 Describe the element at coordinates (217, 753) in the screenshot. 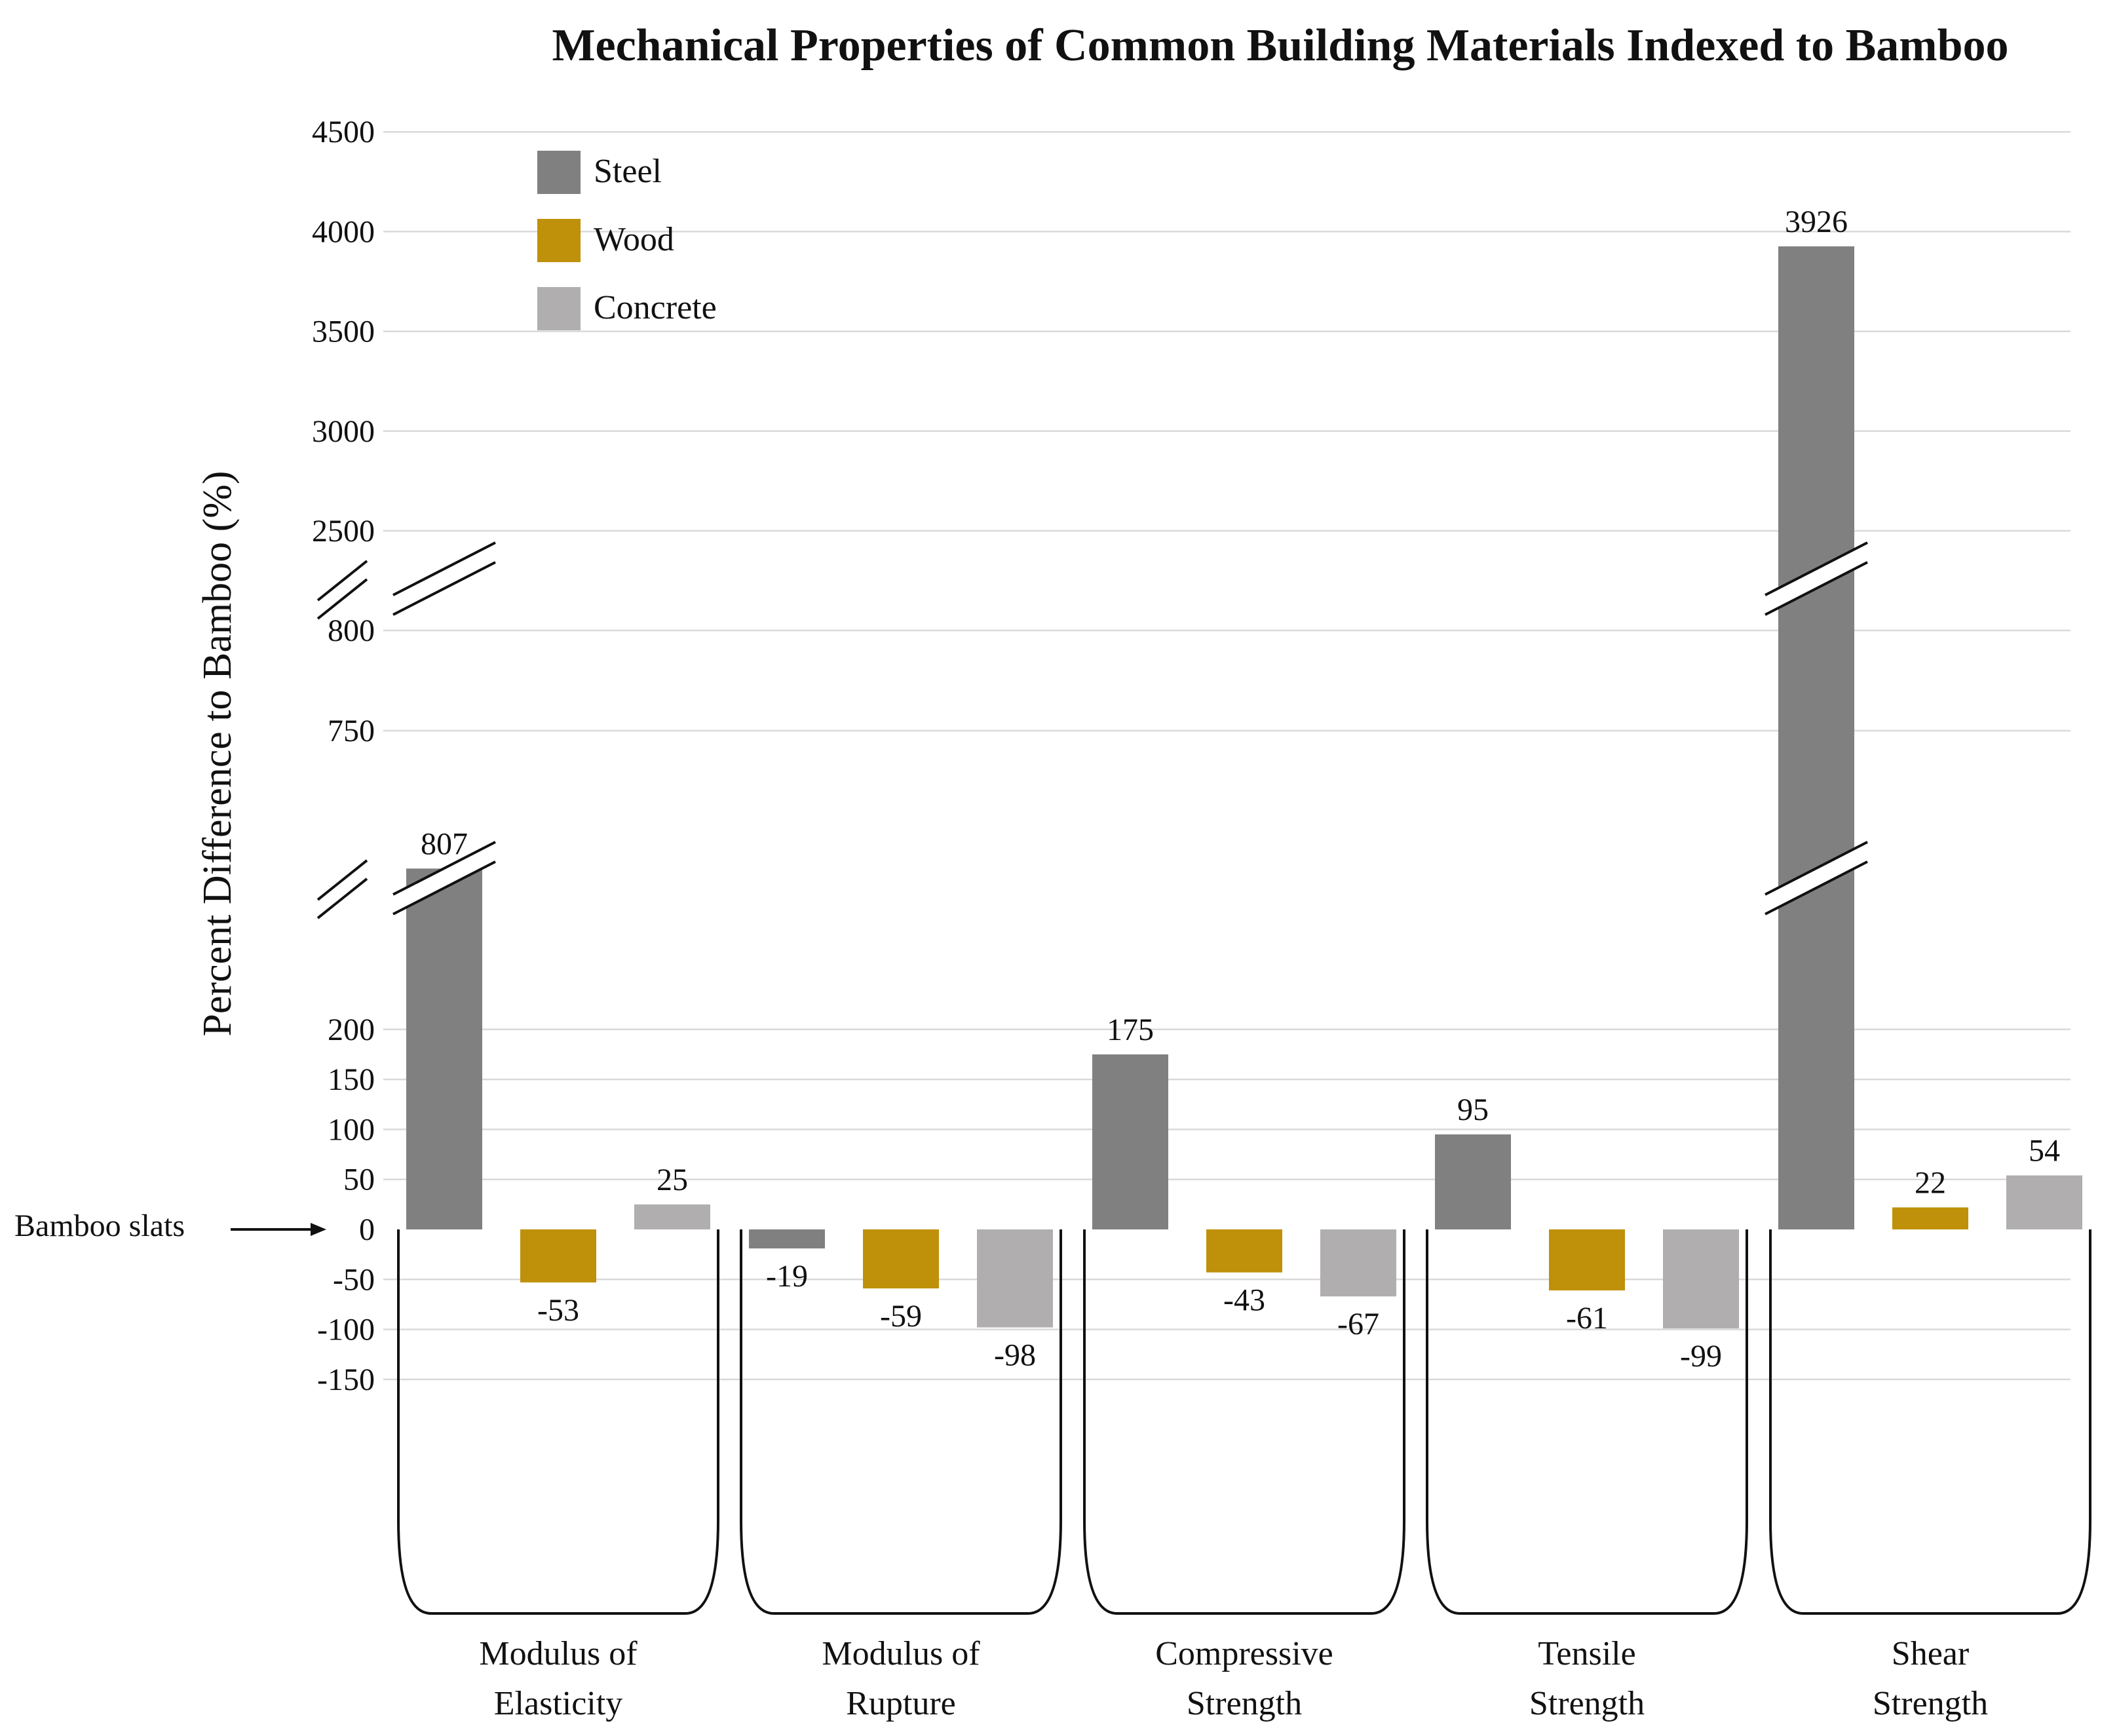

I see `y-axis-label: Percent Difference to Bamboo (%)` at that location.